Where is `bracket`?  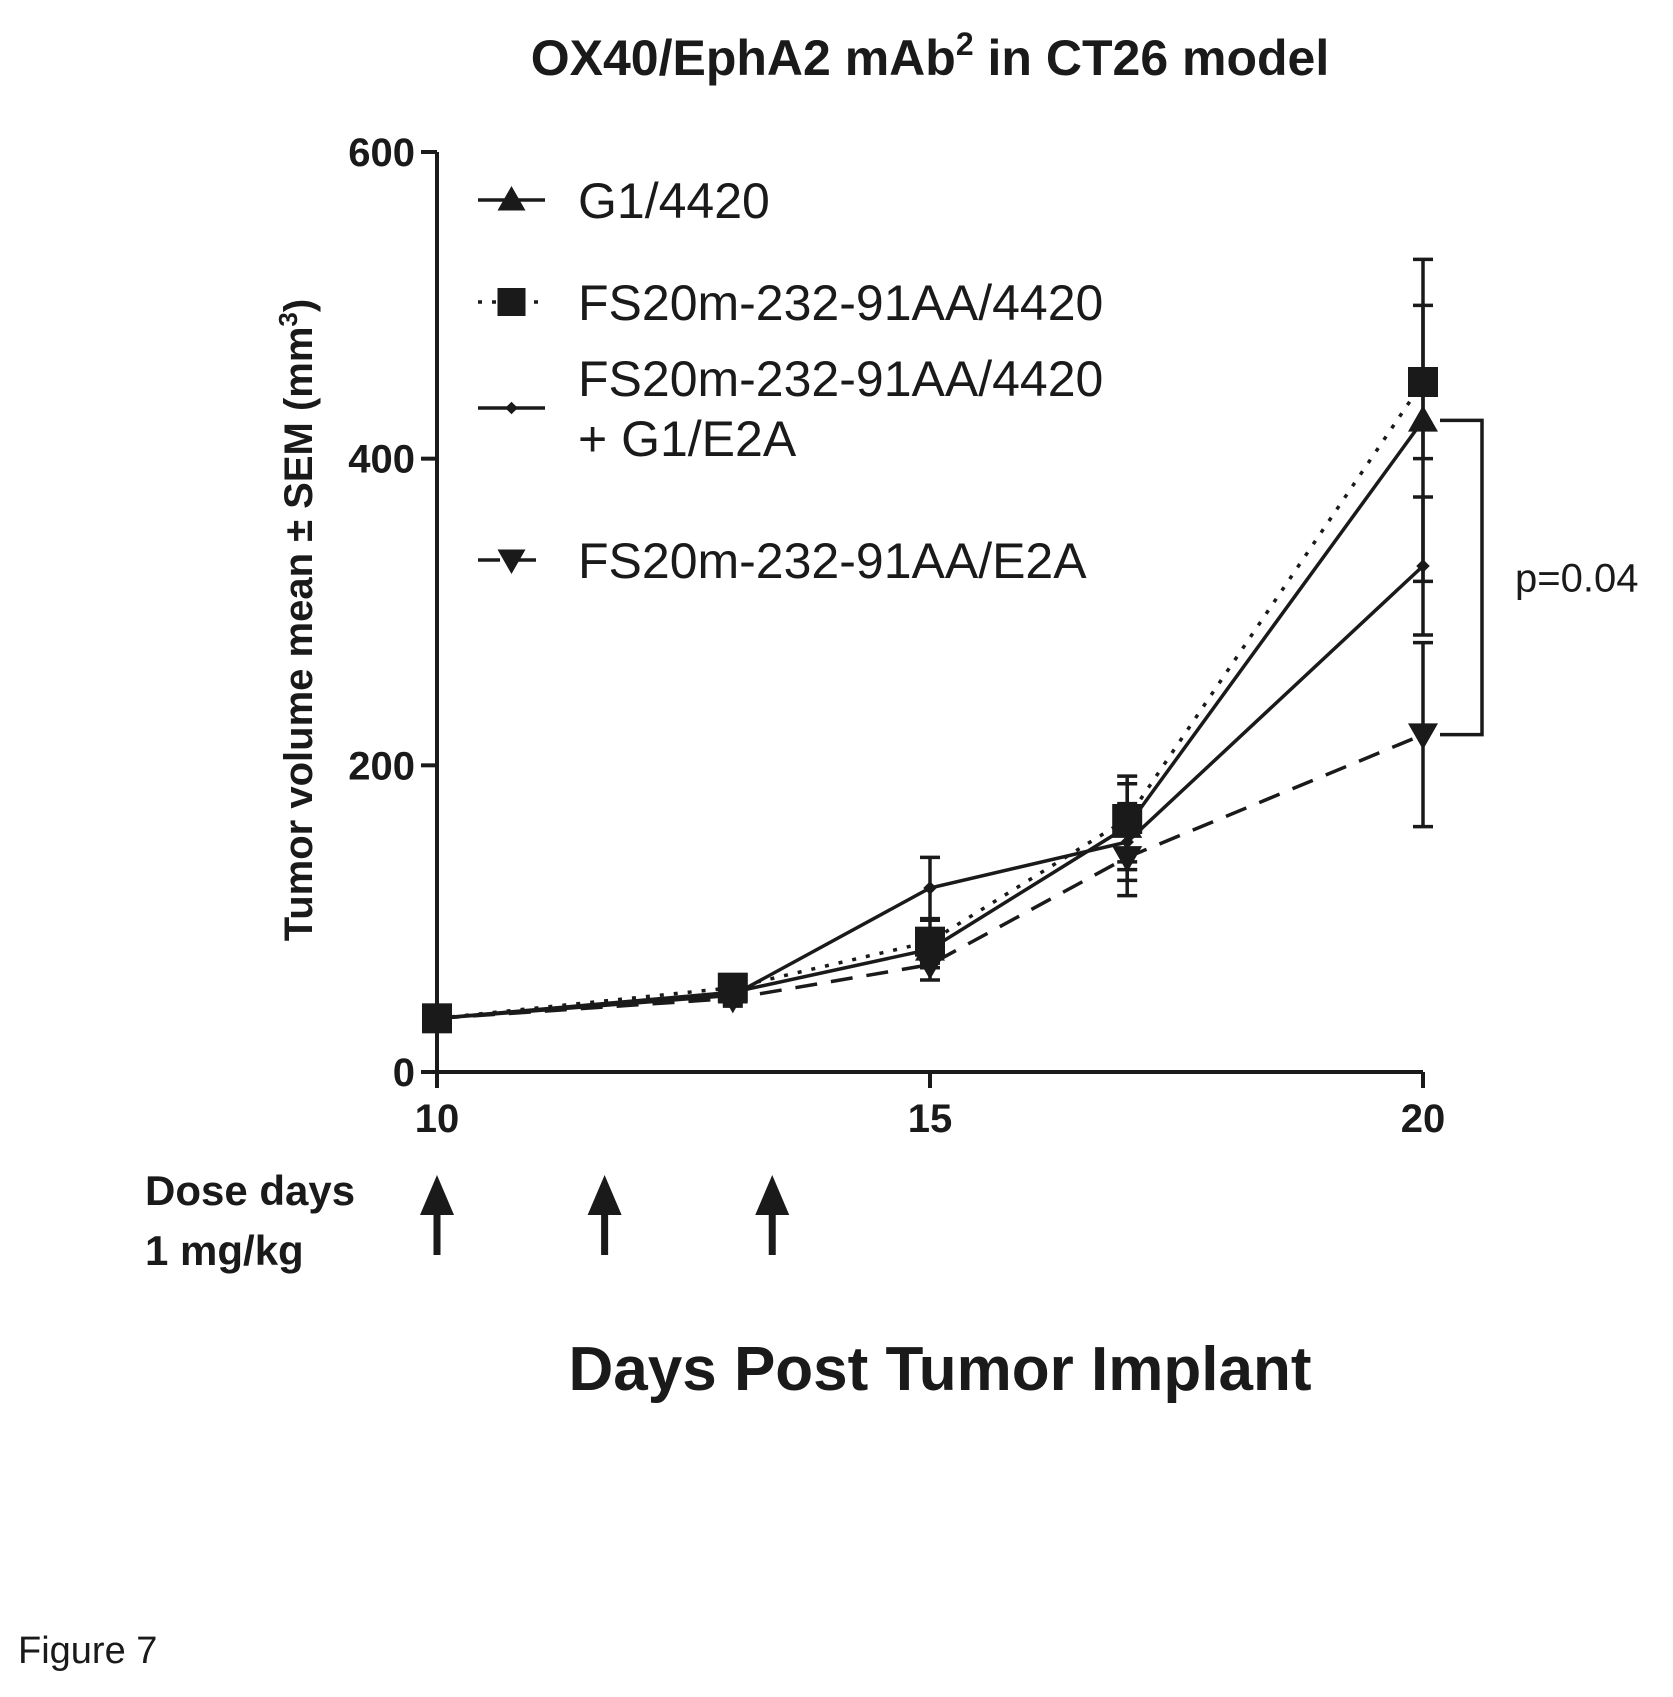
bracket is located at coordinates (1462, 577).